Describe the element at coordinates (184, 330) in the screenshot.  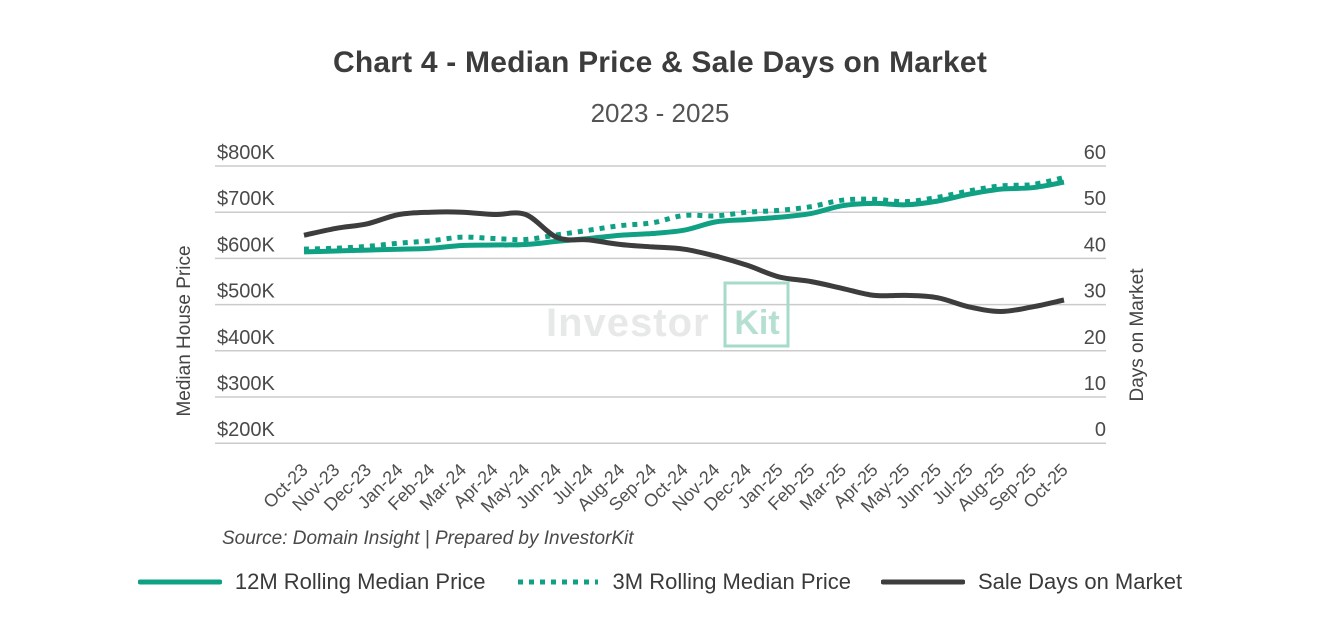
I see `left-axis-title: Median House Price` at that location.